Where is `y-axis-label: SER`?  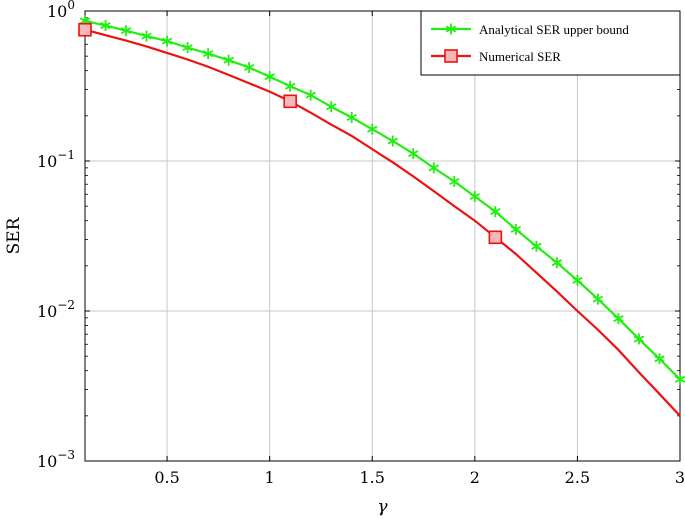 y-axis-label: SER is located at coordinates (14, 235).